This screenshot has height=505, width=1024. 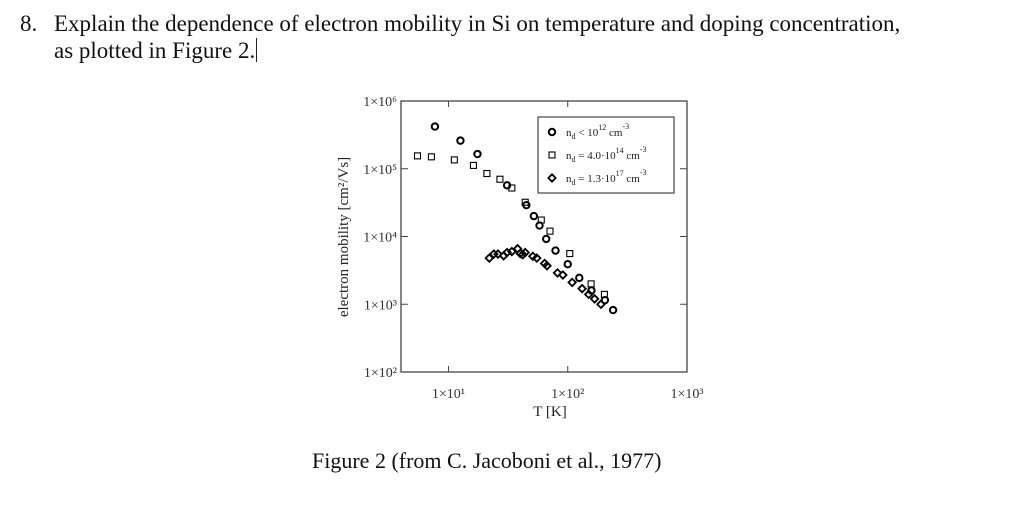 I want to click on legend-box, so click(x=606, y=155).